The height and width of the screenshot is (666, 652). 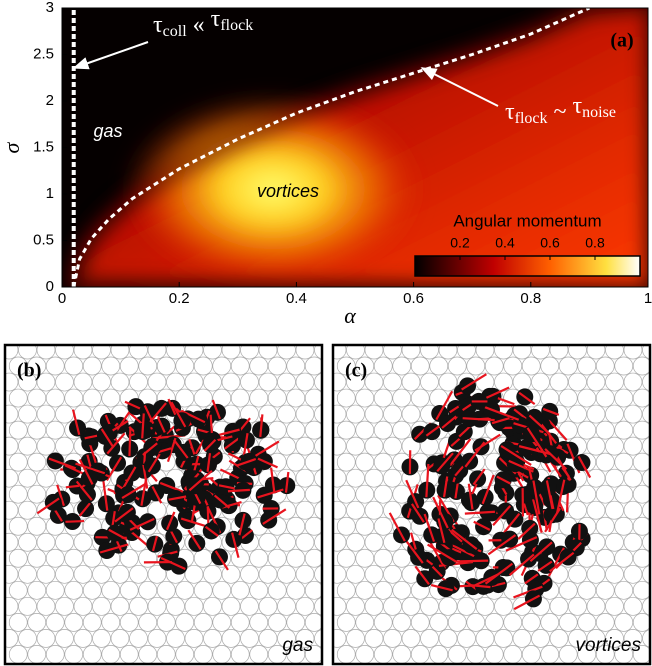 I want to click on x-tick-label: 0.2, so click(x=179, y=298).